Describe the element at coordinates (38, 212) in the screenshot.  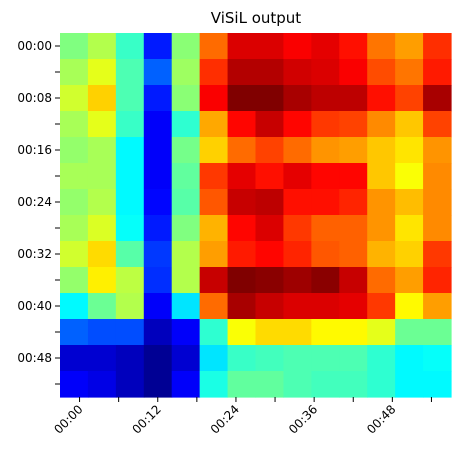
I see `y-axis: 00:00 00:08 00:16 00:24 00:32 00:40 00:48` at that location.